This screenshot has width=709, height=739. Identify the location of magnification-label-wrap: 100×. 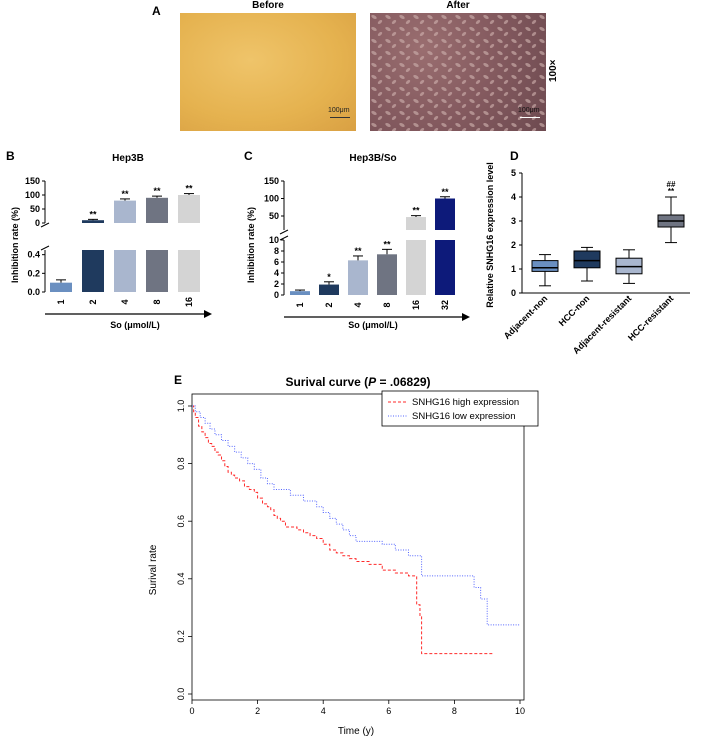
(558, 72).